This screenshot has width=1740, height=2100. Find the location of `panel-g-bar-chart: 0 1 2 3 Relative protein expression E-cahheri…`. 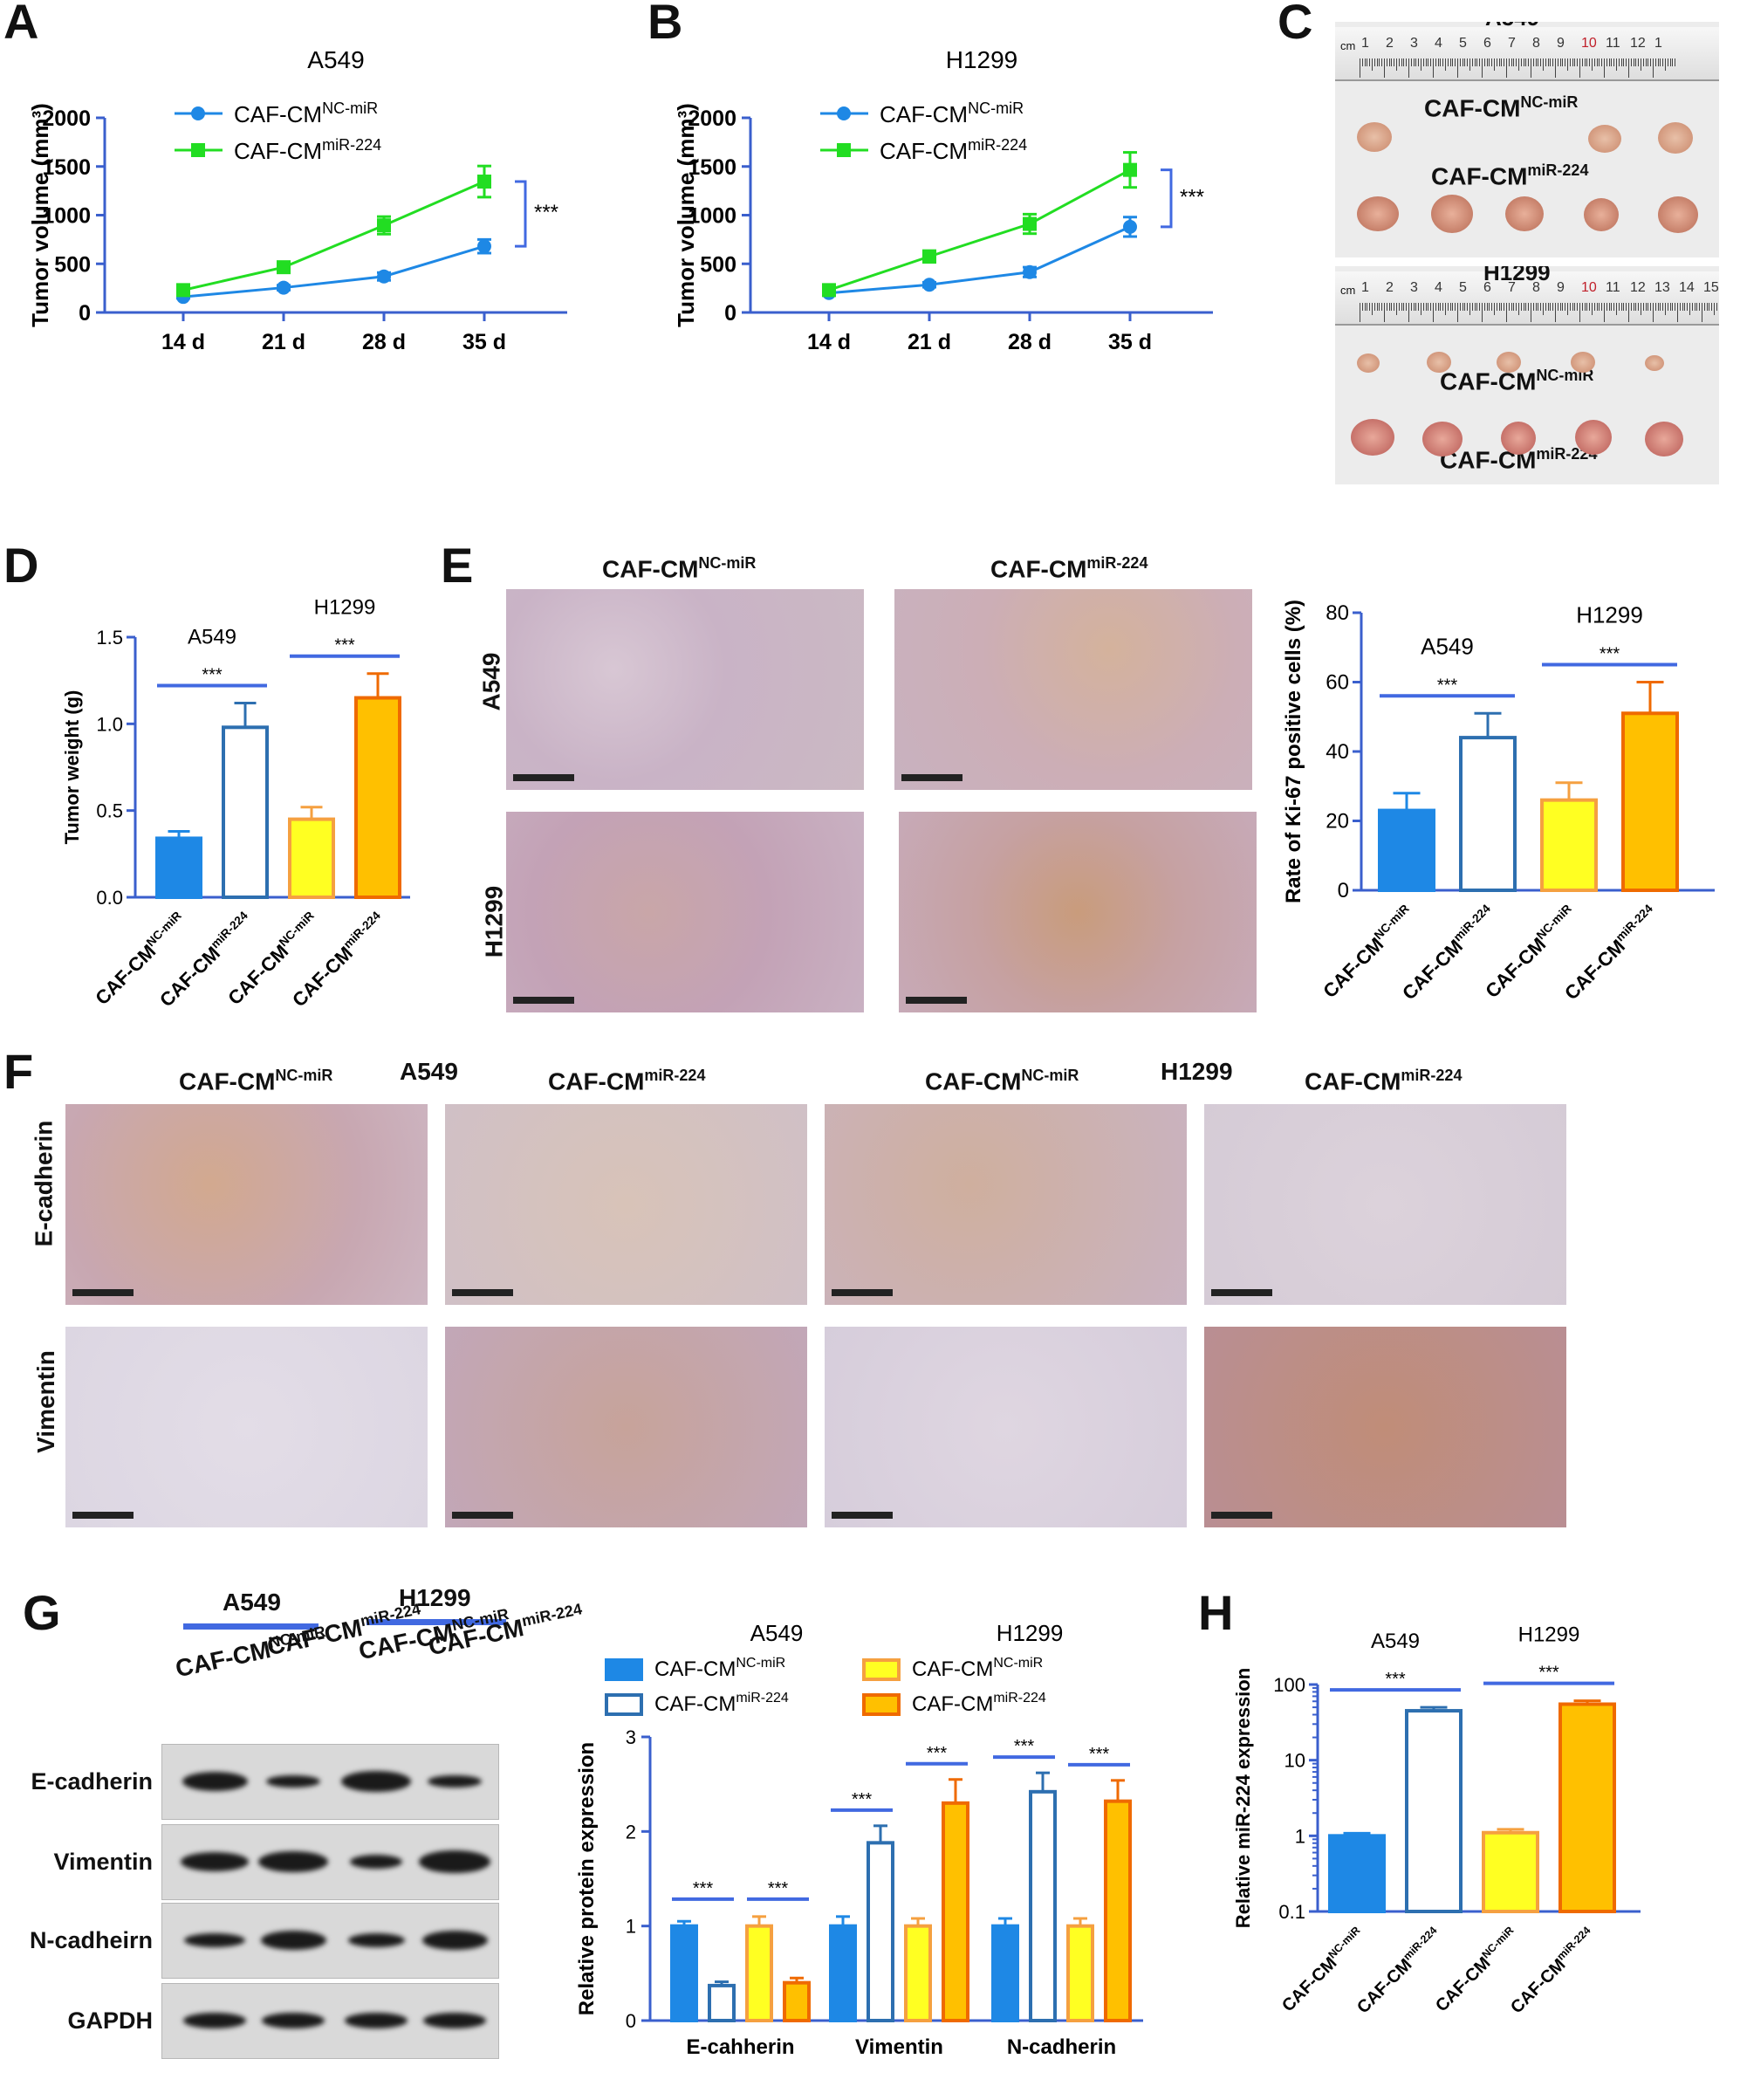

panel-g-bar-chart: 0 1 2 3 Relative protein expression E-cahheri… is located at coordinates (859, 1841).